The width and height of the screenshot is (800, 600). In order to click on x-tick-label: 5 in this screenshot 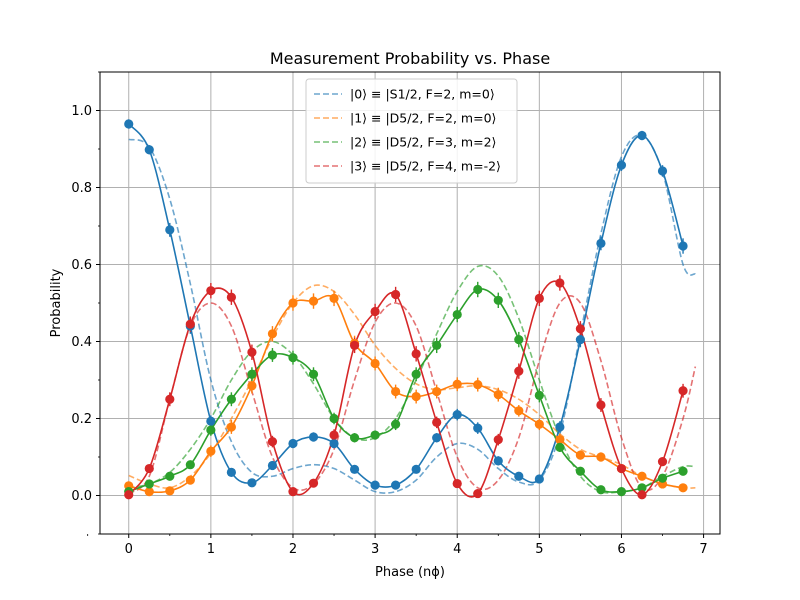, I will do `click(539, 549)`.